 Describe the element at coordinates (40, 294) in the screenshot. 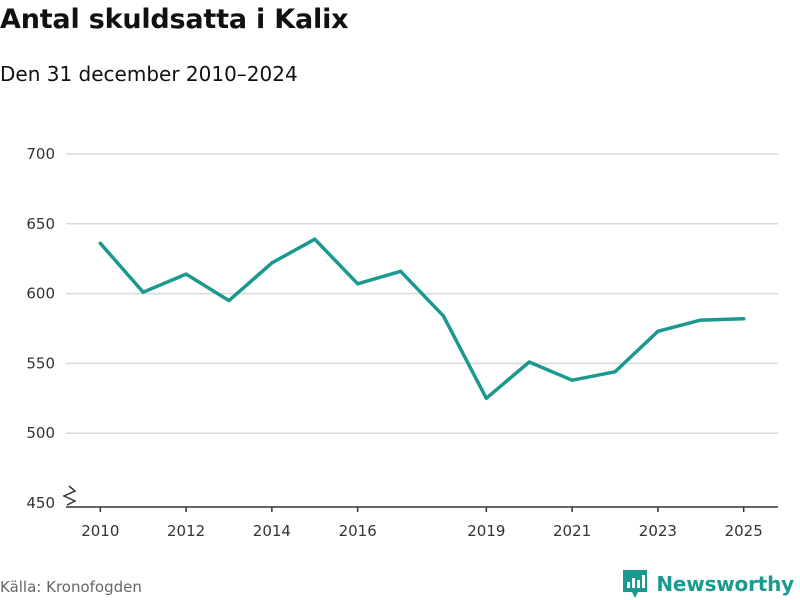

I see `y-tick-label: 600` at that location.